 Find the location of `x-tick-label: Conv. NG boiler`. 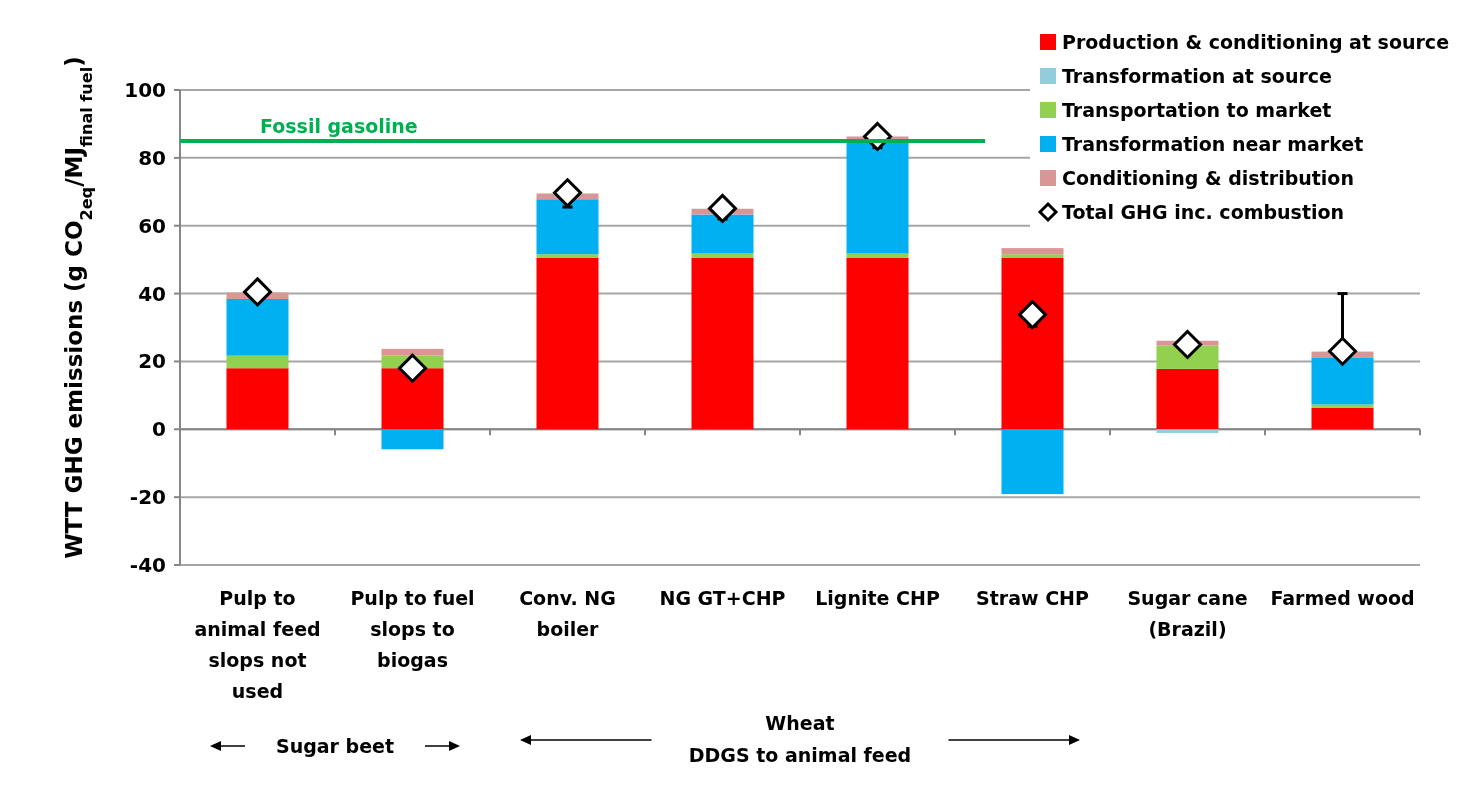

x-tick-label: Conv. NG boiler is located at coordinates (567, 613).